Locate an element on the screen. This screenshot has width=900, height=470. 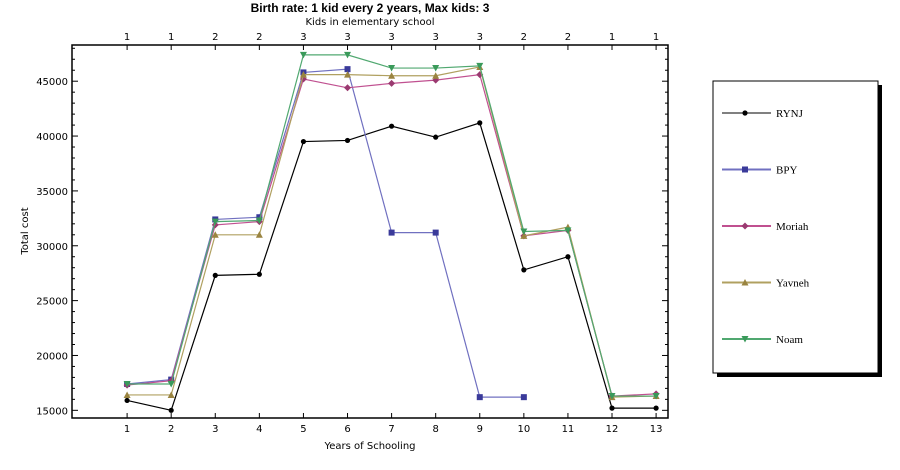
x-tick-label: 7 is located at coordinates (391, 429).